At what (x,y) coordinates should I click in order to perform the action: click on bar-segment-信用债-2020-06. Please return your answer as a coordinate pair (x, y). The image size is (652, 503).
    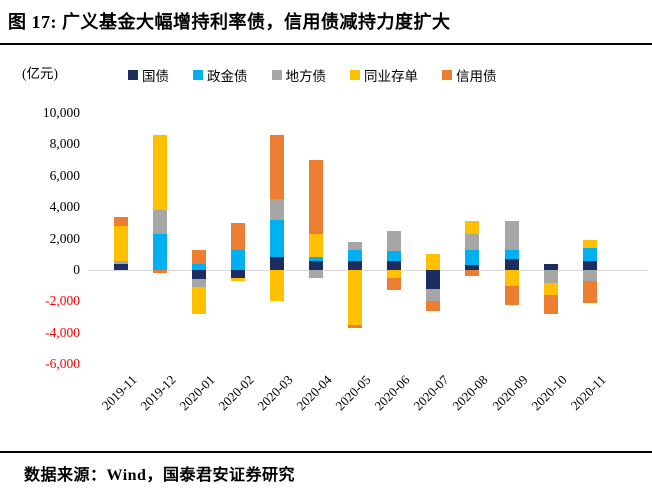
    Looking at the image, I should click on (394, 284).